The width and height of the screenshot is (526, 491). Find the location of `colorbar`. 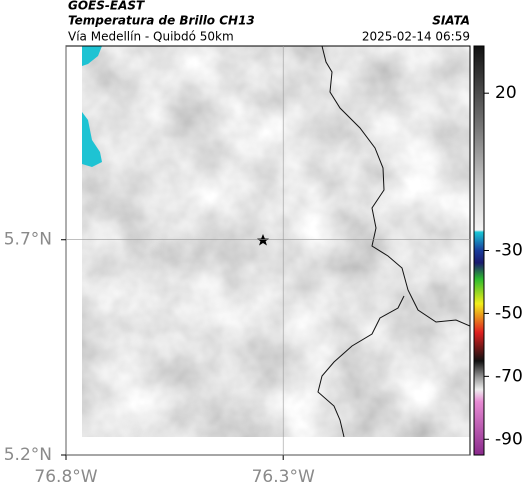

colorbar is located at coordinates (479, 250).